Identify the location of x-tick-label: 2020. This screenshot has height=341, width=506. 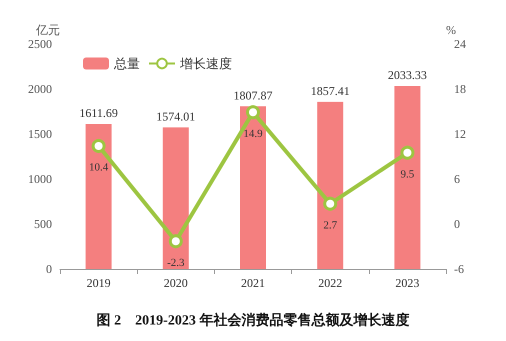
(176, 283).